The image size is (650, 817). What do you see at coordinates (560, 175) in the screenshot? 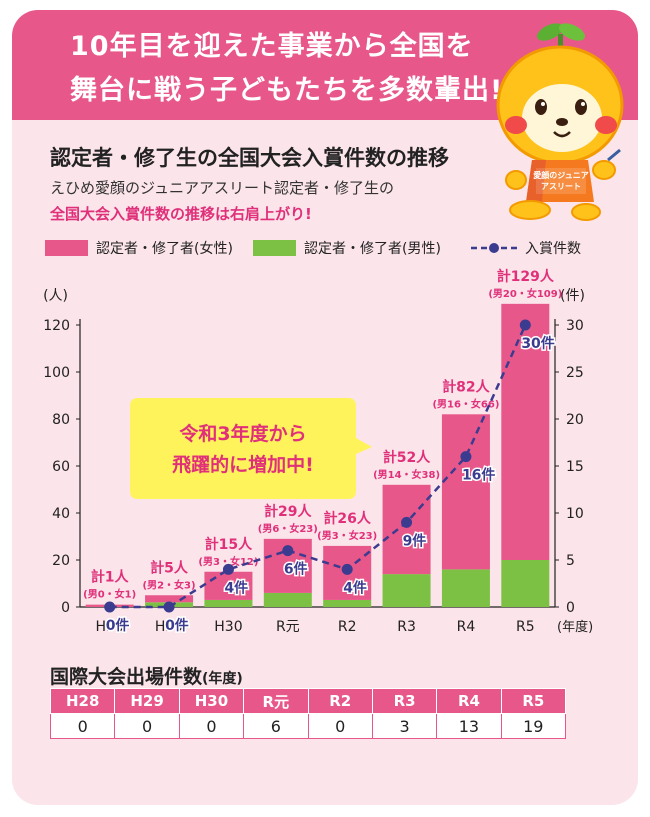
I see `mascot-badge-line1: 愛顔のジュニア` at bounding box center [560, 175].